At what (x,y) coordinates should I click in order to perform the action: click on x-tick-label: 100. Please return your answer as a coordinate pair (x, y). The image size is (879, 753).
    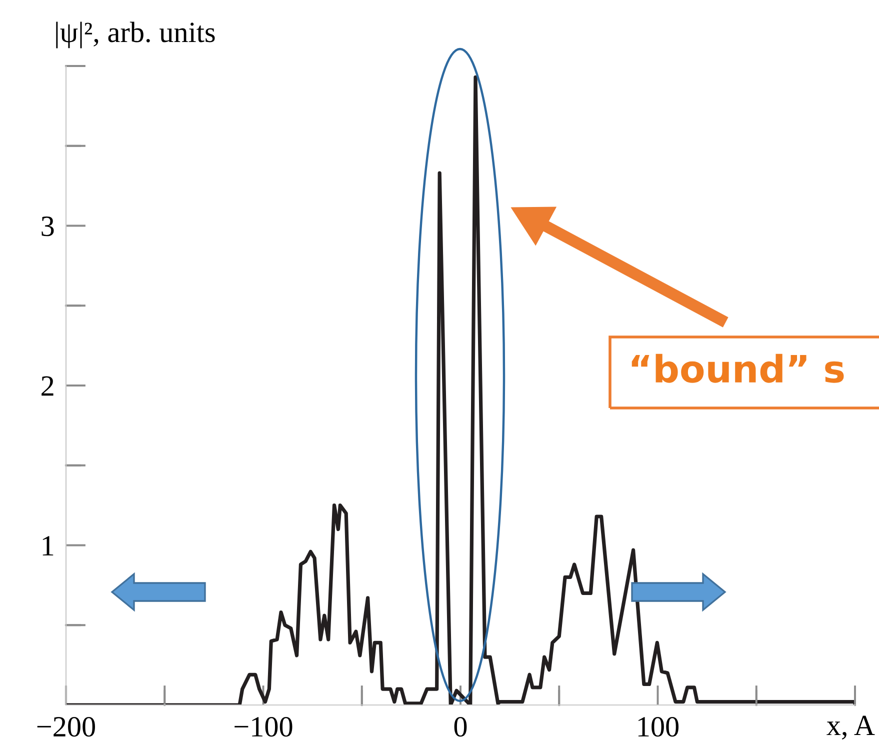
    Looking at the image, I should click on (658, 726).